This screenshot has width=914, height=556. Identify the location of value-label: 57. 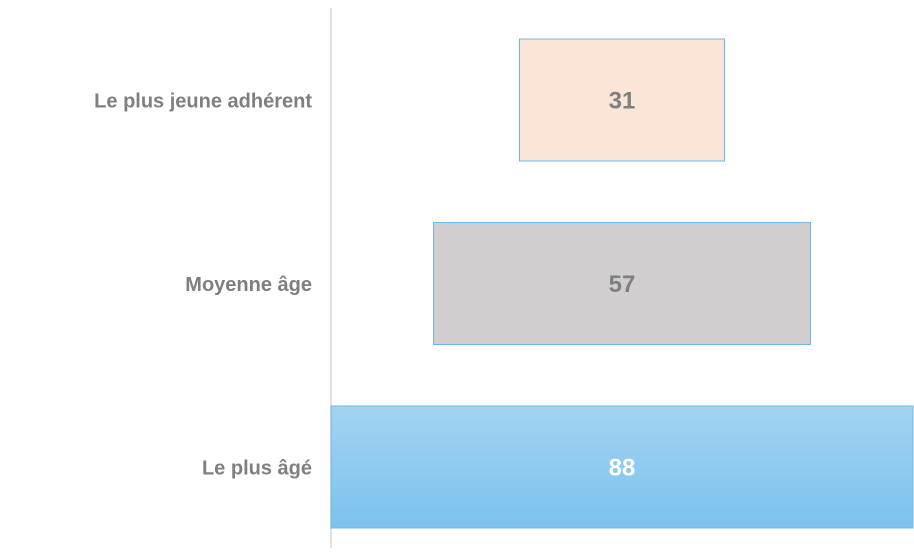
(622, 284).